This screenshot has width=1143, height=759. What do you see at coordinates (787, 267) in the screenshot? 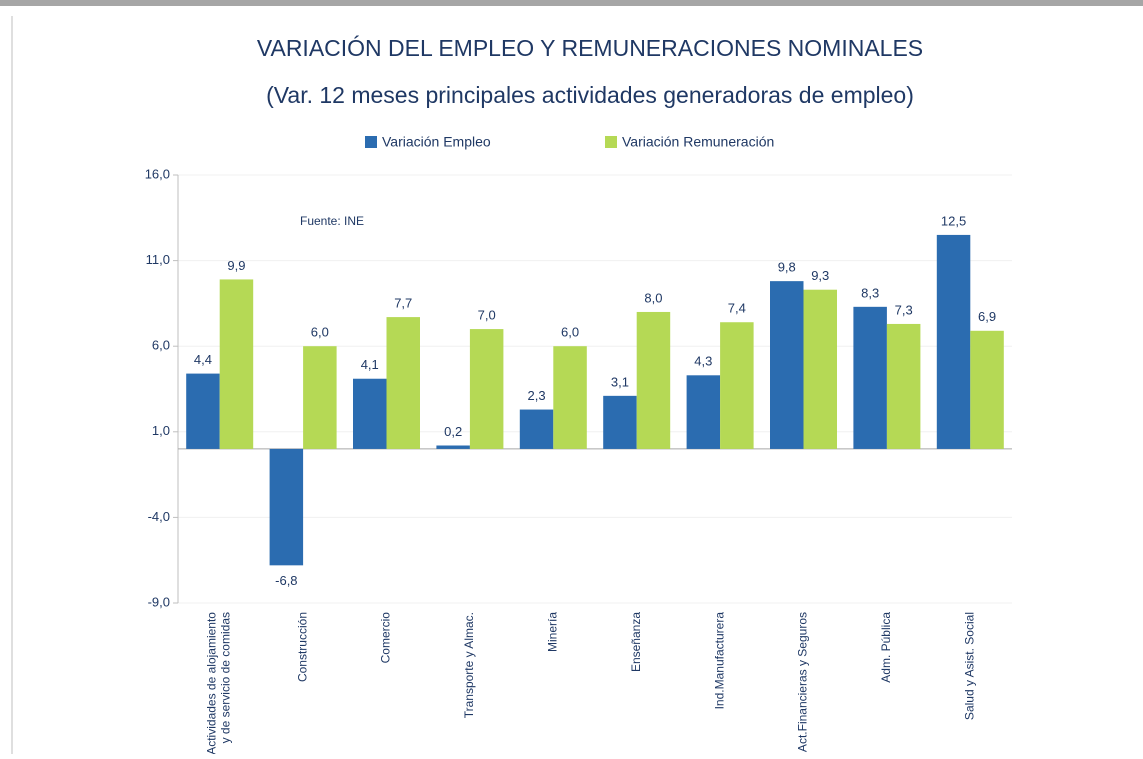
I see `value-label: 9,8` at bounding box center [787, 267].